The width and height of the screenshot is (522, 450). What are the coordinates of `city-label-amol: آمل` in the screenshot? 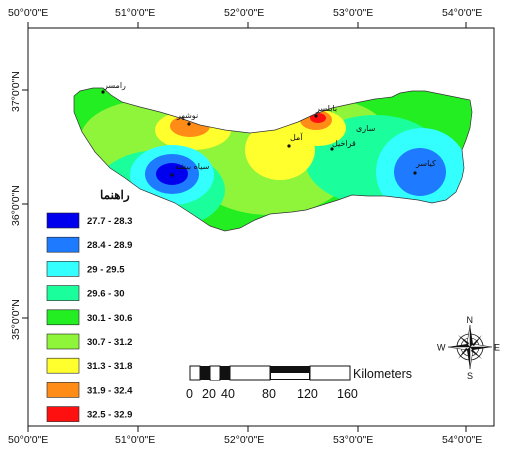 It's located at (296, 137).